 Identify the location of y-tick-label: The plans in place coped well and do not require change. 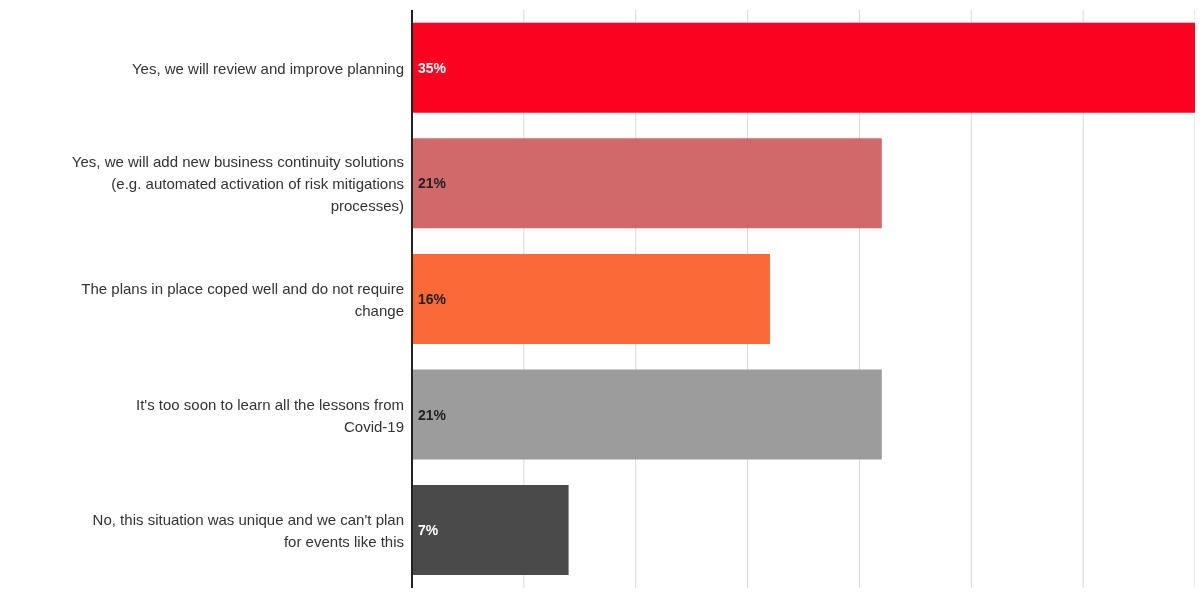
(242, 299).